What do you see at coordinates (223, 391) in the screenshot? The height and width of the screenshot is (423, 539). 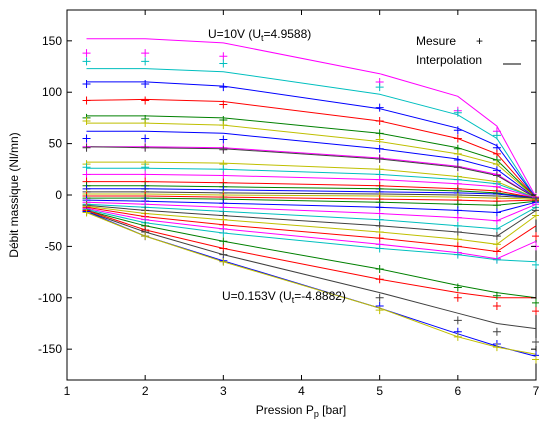 I see `x-tick-label: 3` at bounding box center [223, 391].